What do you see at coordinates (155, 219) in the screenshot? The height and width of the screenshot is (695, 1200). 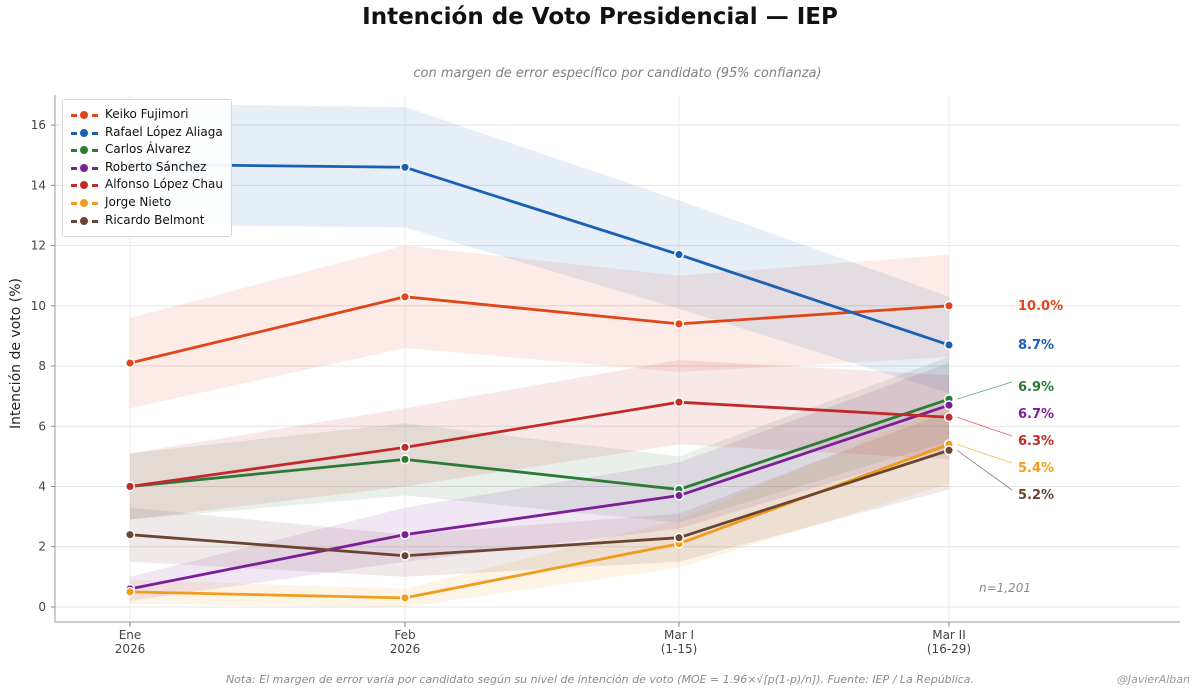 I see `legend-label: Ricardo Belmont` at bounding box center [155, 219].